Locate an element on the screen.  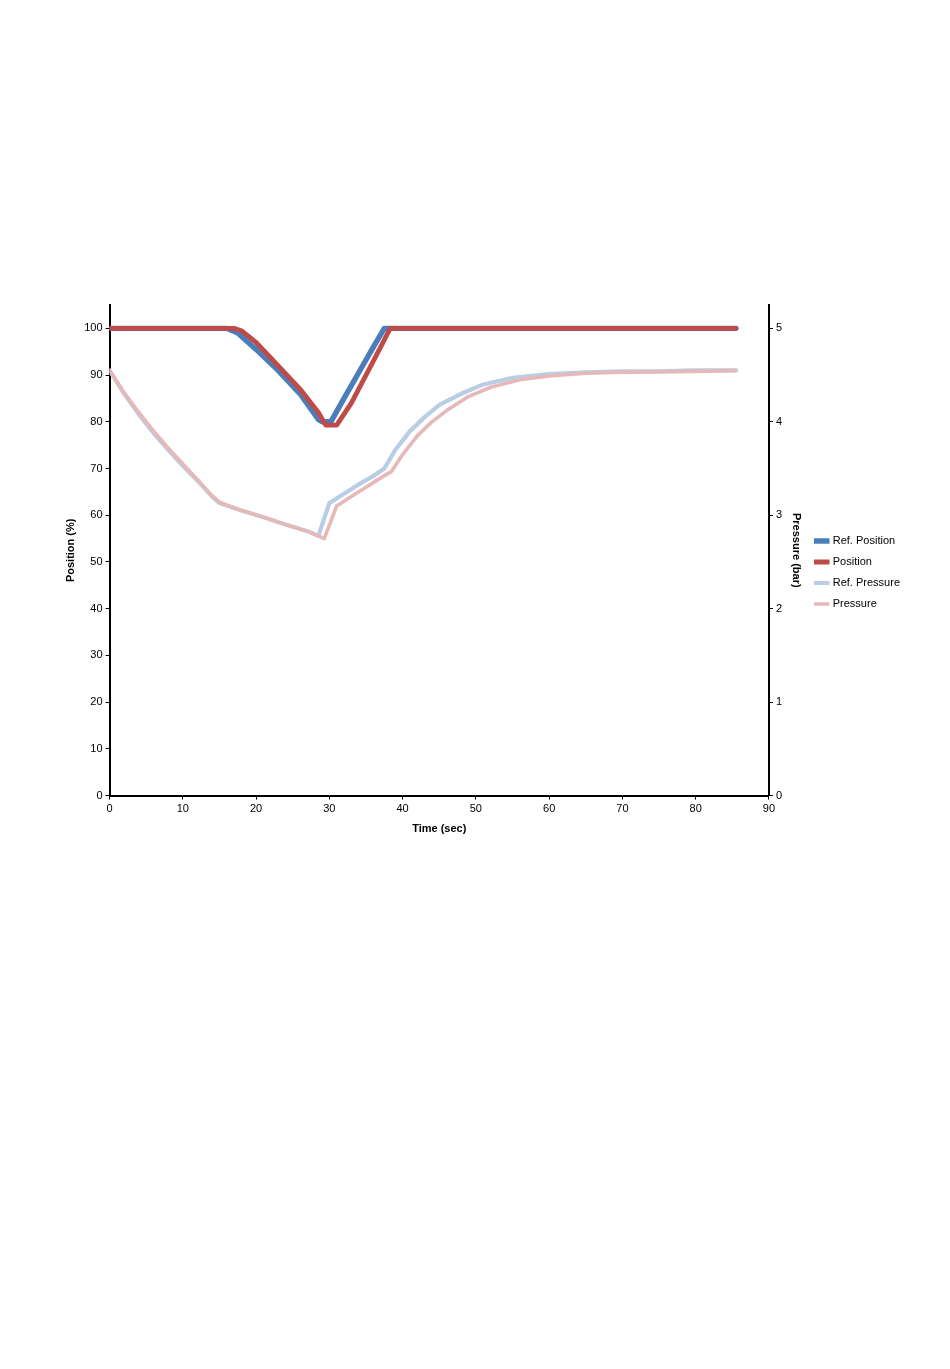
x-tick-label: 30 is located at coordinates (329, 808).